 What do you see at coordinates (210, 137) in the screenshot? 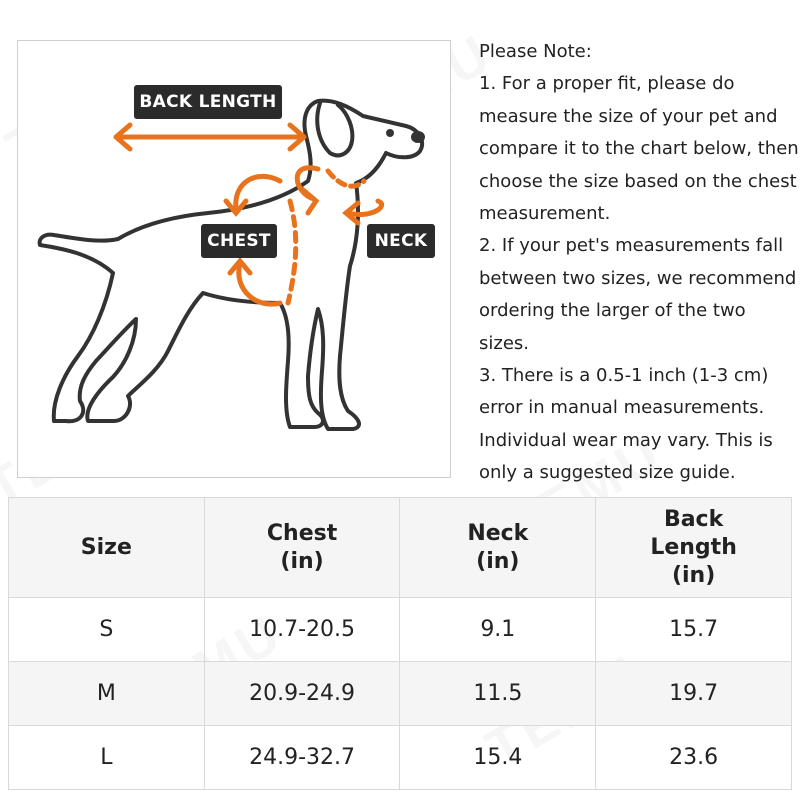
I see `back-length-arrow` at bounding box center [210, 137].